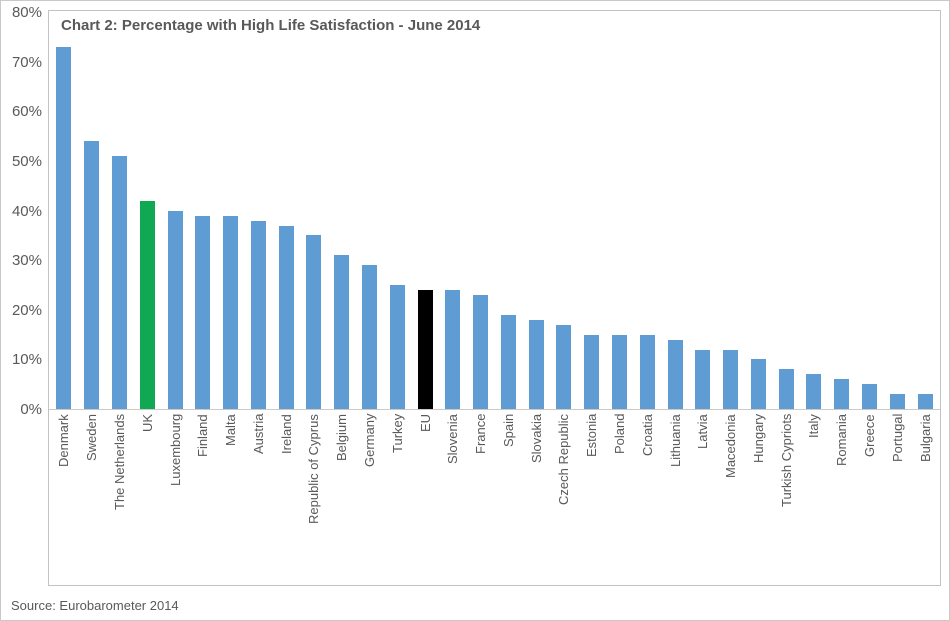 The height and width of the screenshot is (621, 950). Describe the element at coordinates (120, 498) in the screenshot. I see `label-zone: The Netherlands` at that location.